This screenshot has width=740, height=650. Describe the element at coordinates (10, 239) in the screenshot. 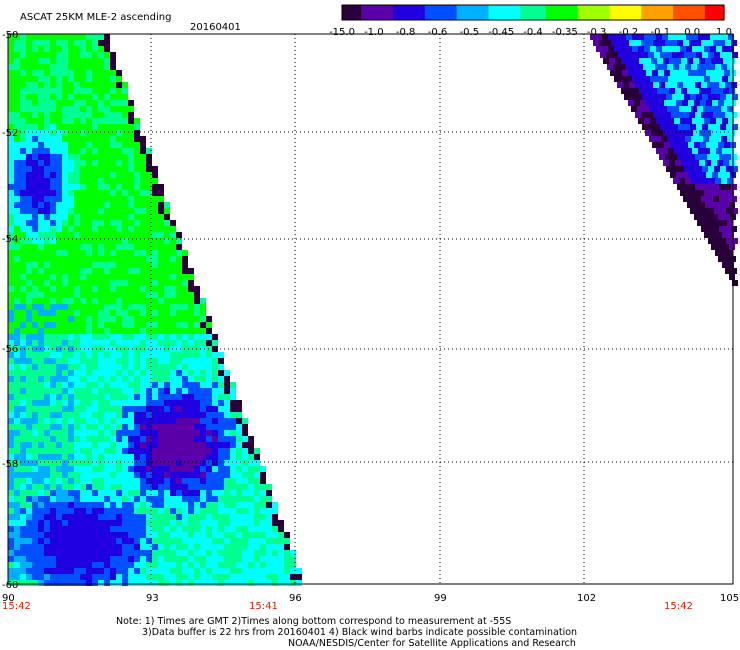

I see `lat-label: -54` at that location.